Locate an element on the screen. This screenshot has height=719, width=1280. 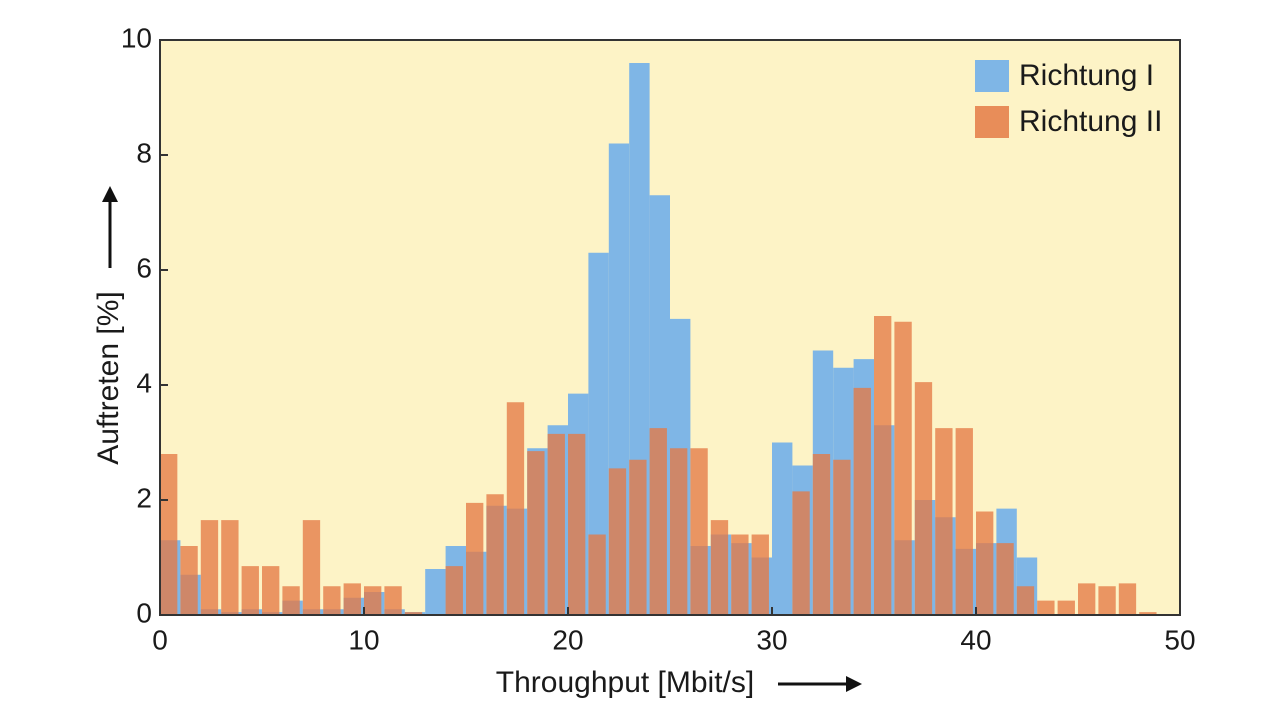
legend-label: Richtung I is located at coordinates (1086, 75).